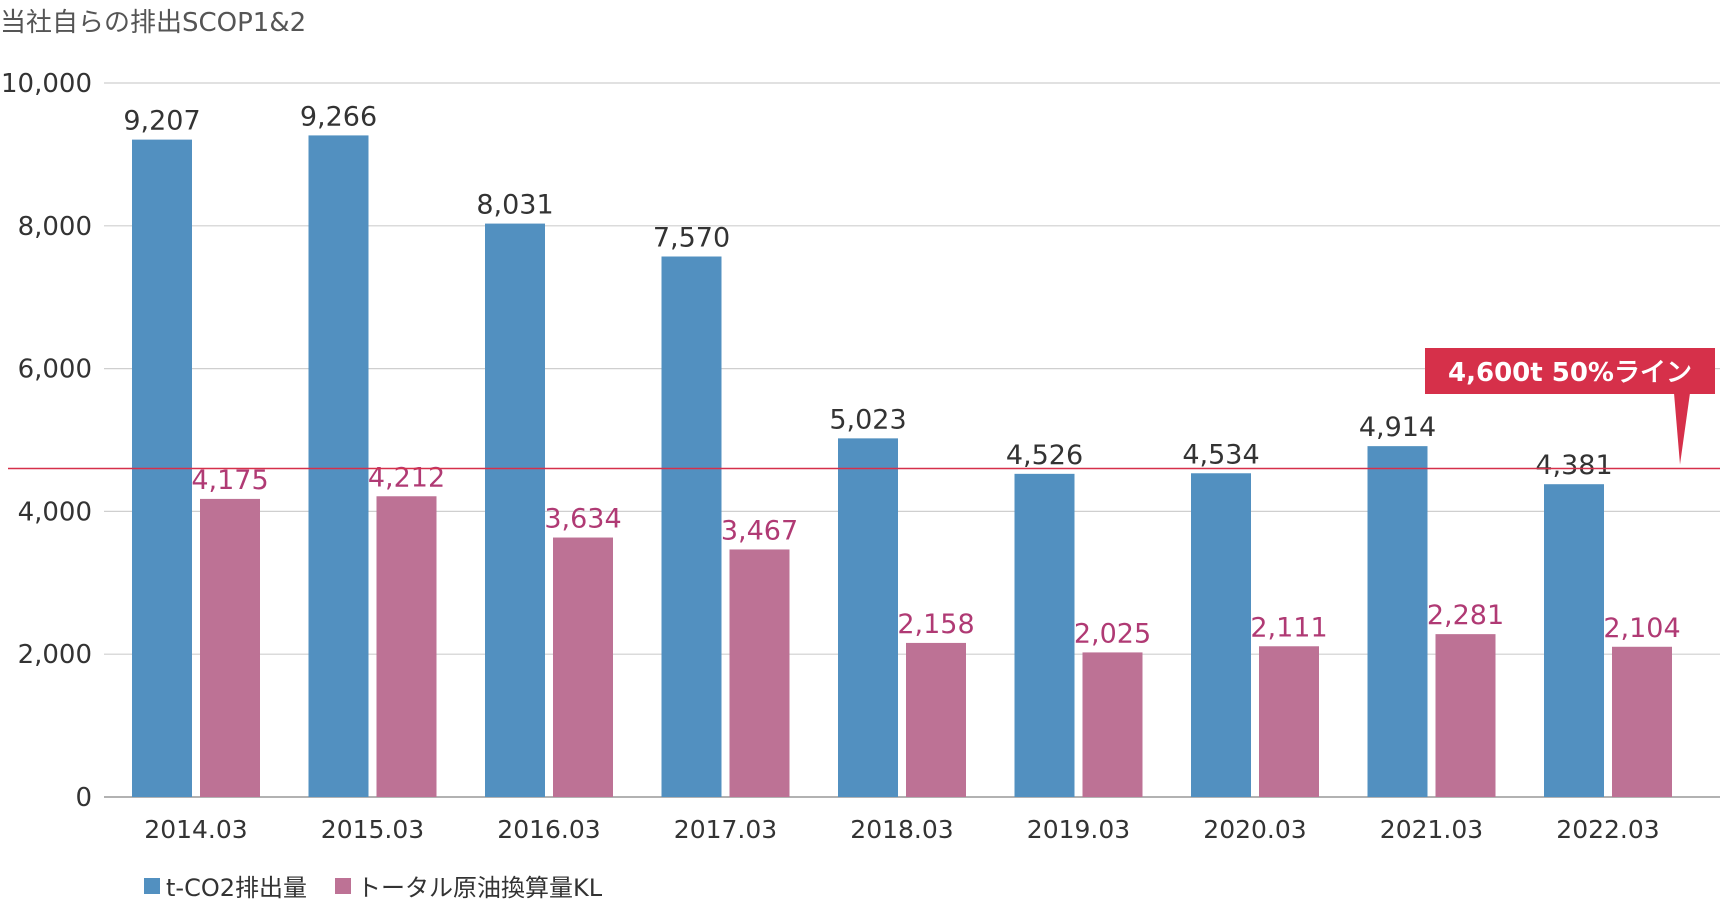 The width and height of the screenshot is (1720, 903). What do you see at coordinates (1288, 627) in the screenshot?
I see `data-label: 2,111` at bounding box center [1288, 627].